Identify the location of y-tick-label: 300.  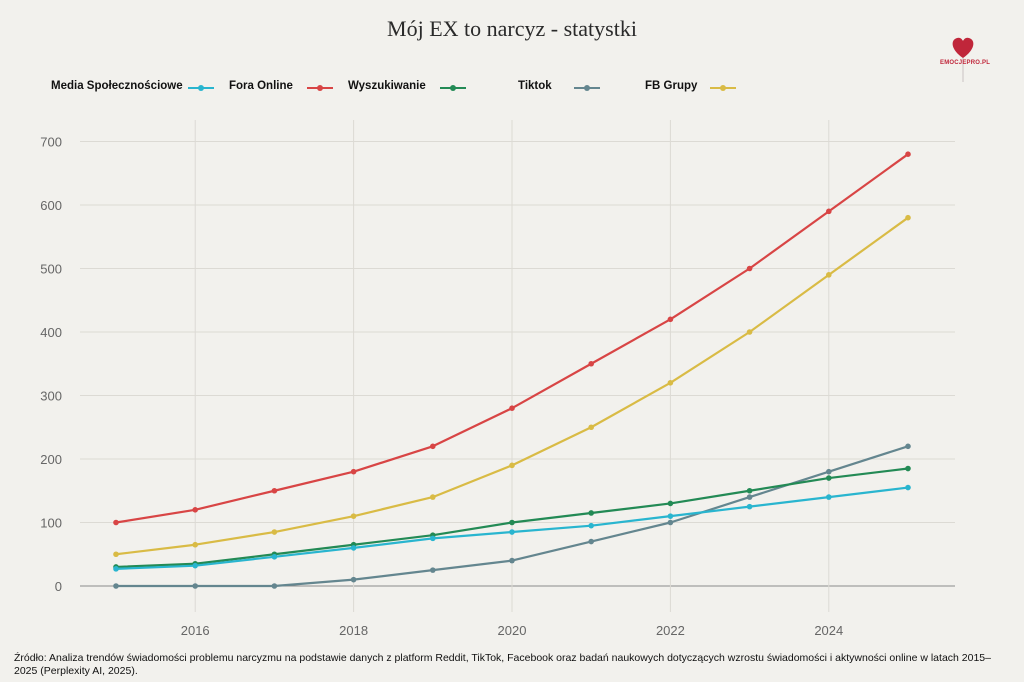
(51, 396).